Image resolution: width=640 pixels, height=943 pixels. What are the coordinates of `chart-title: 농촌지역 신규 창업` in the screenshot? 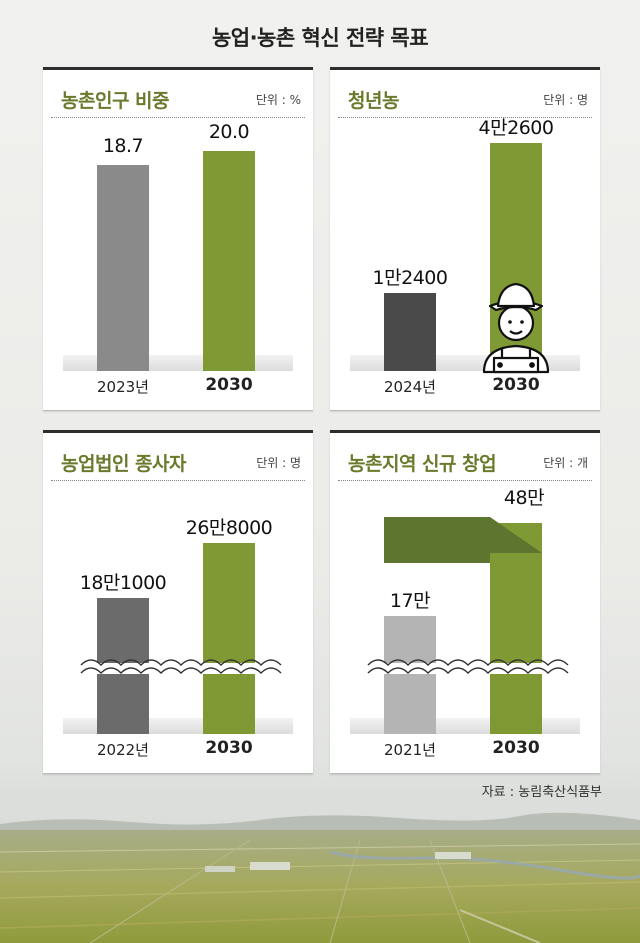 It's located at (422, 464).